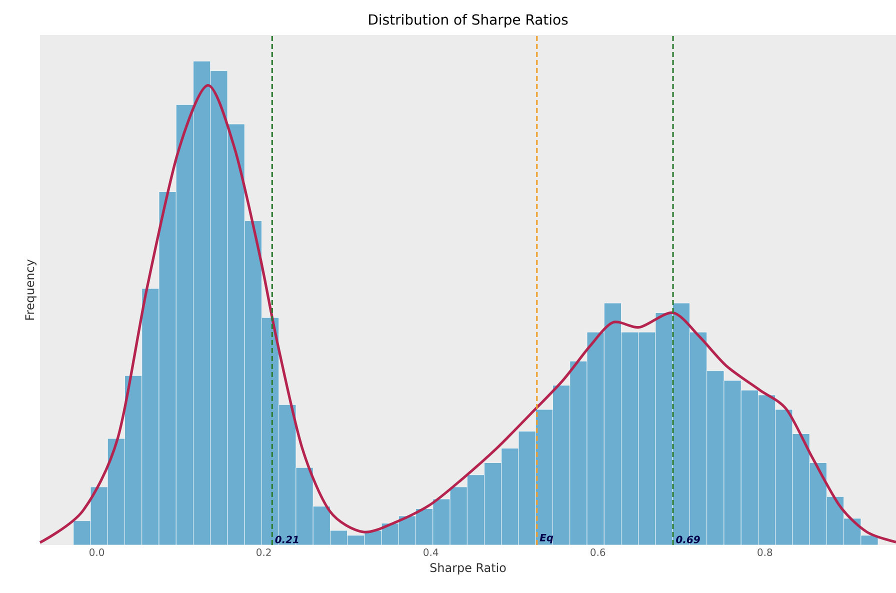 The width and height of the screenshot is (896, 593). Describe the element at coordinates (263, 552) in the screenshot. I see `x-tick-label: 0.2` at that location.